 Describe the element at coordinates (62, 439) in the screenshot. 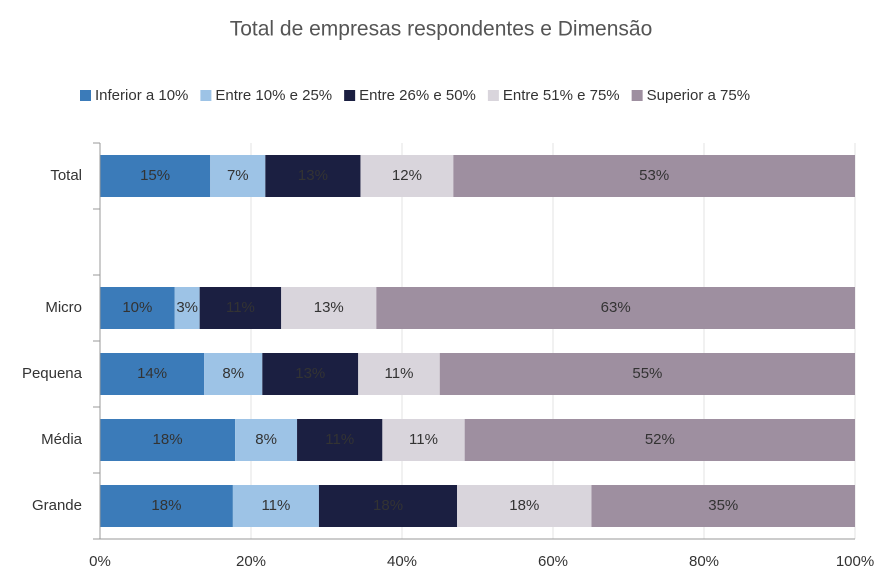

I see `y-tick-label: Média` at that location.